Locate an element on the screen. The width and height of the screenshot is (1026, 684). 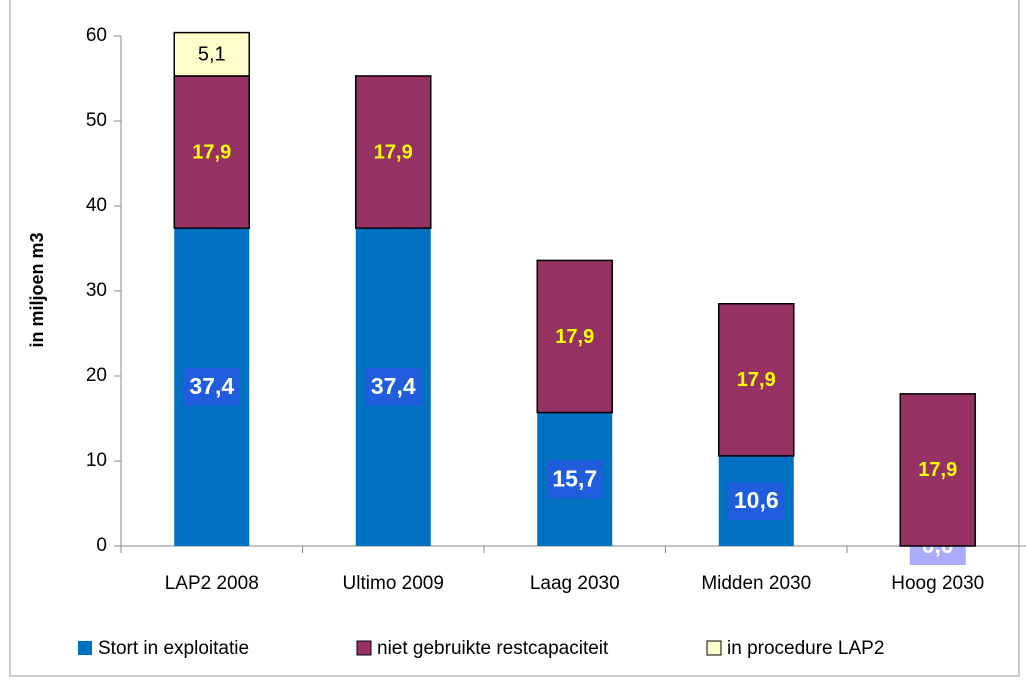
data-label: 10,6 is located at coordinates (756, 500).